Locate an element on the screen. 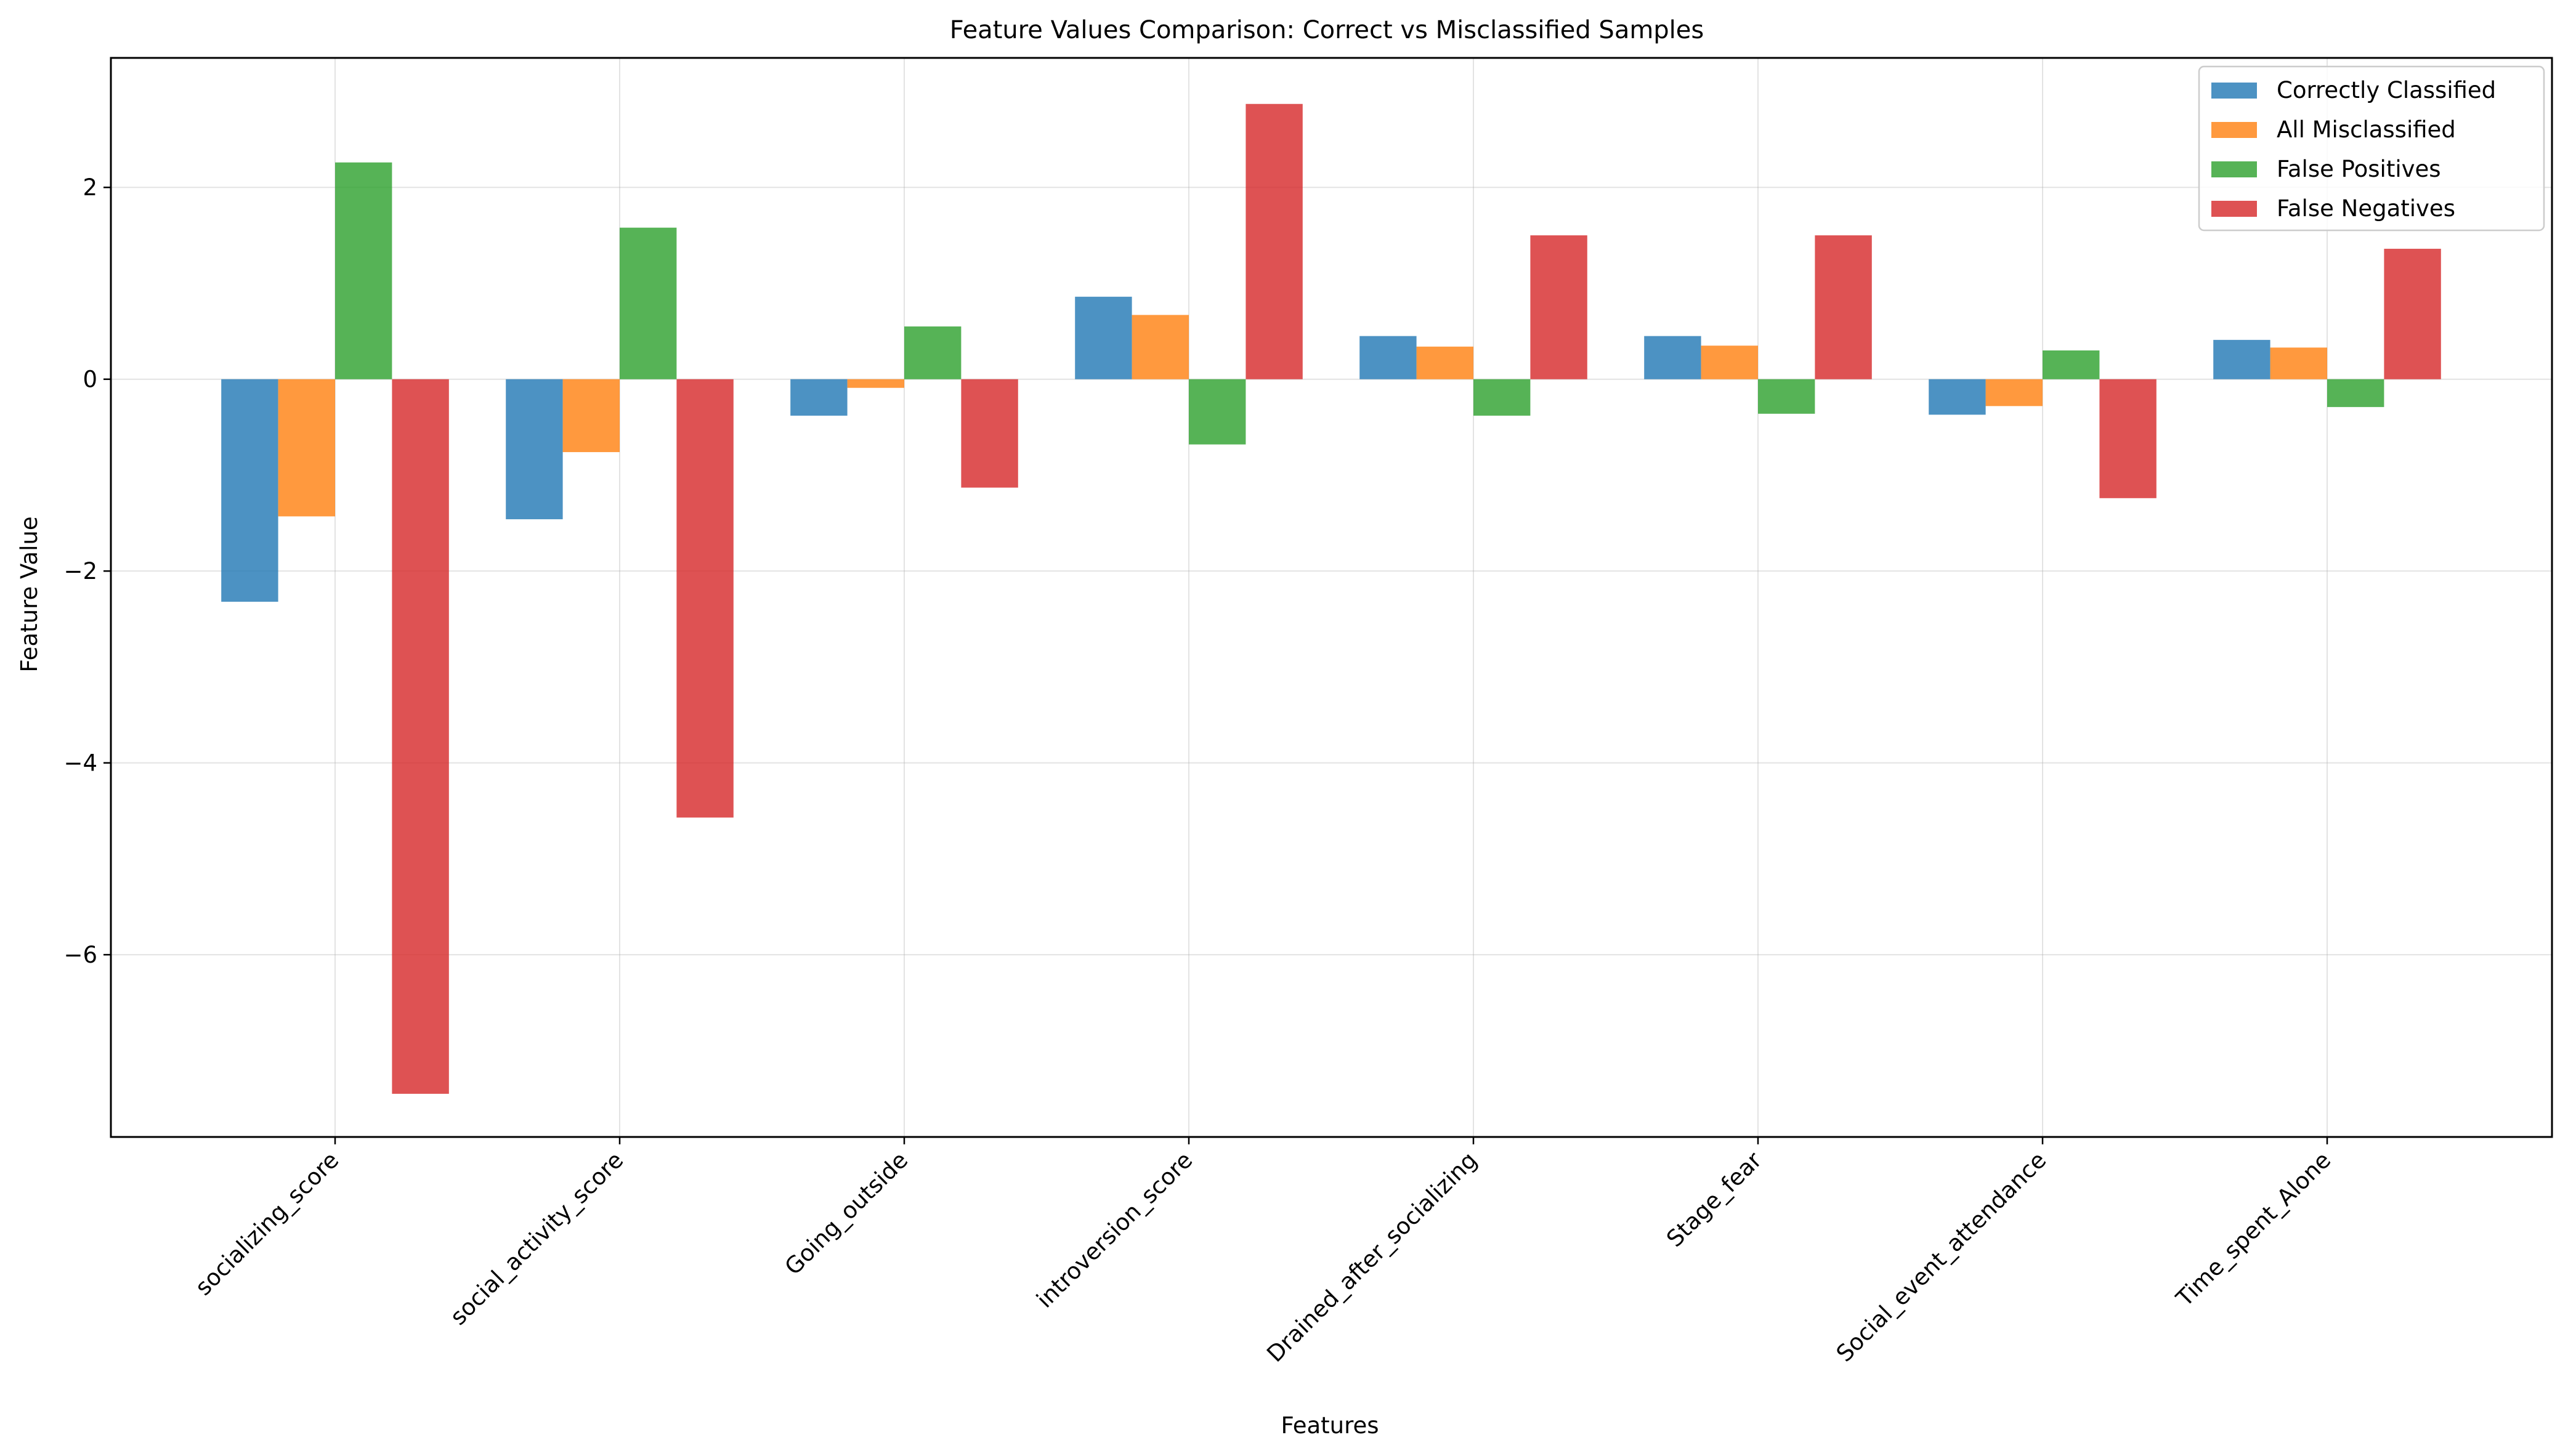 The height and width of the screenshot is (1456, 2568). y-tick-label: −4 is located at coordinates (80, 764).